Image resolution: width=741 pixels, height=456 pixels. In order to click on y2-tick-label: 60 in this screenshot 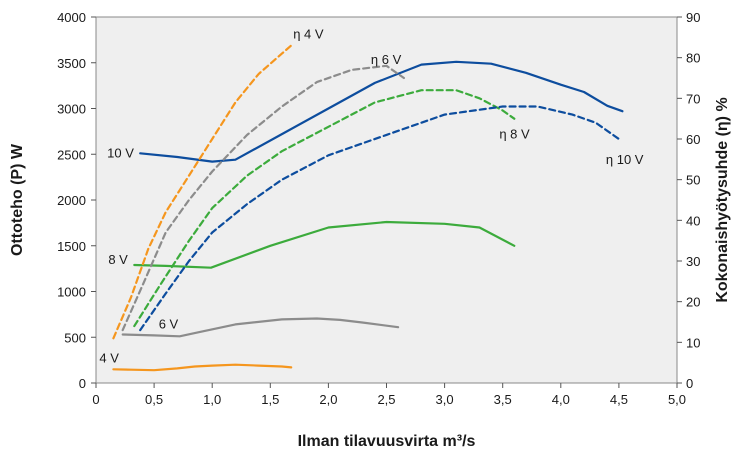, I will do `click(693, 139)`.